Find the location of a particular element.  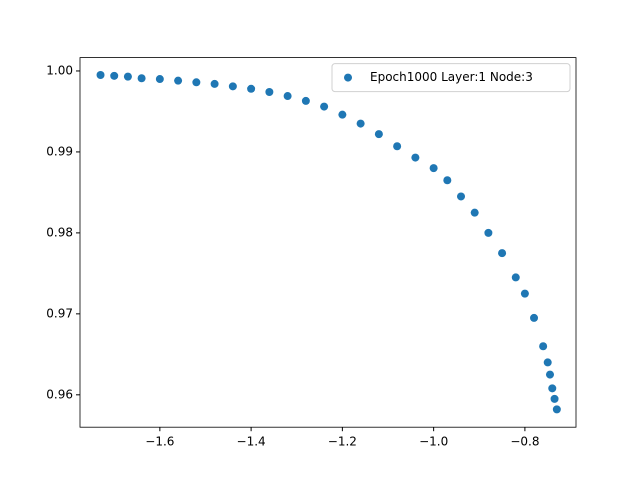

x-tick-label: −0.8 is located at coordinates (524, 442).